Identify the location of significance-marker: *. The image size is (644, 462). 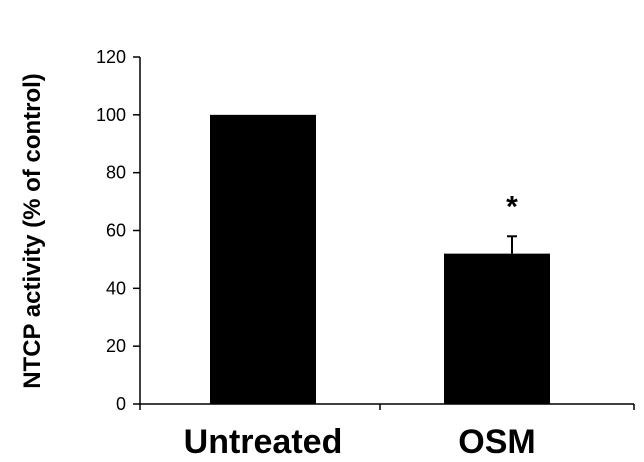
(512, 206).